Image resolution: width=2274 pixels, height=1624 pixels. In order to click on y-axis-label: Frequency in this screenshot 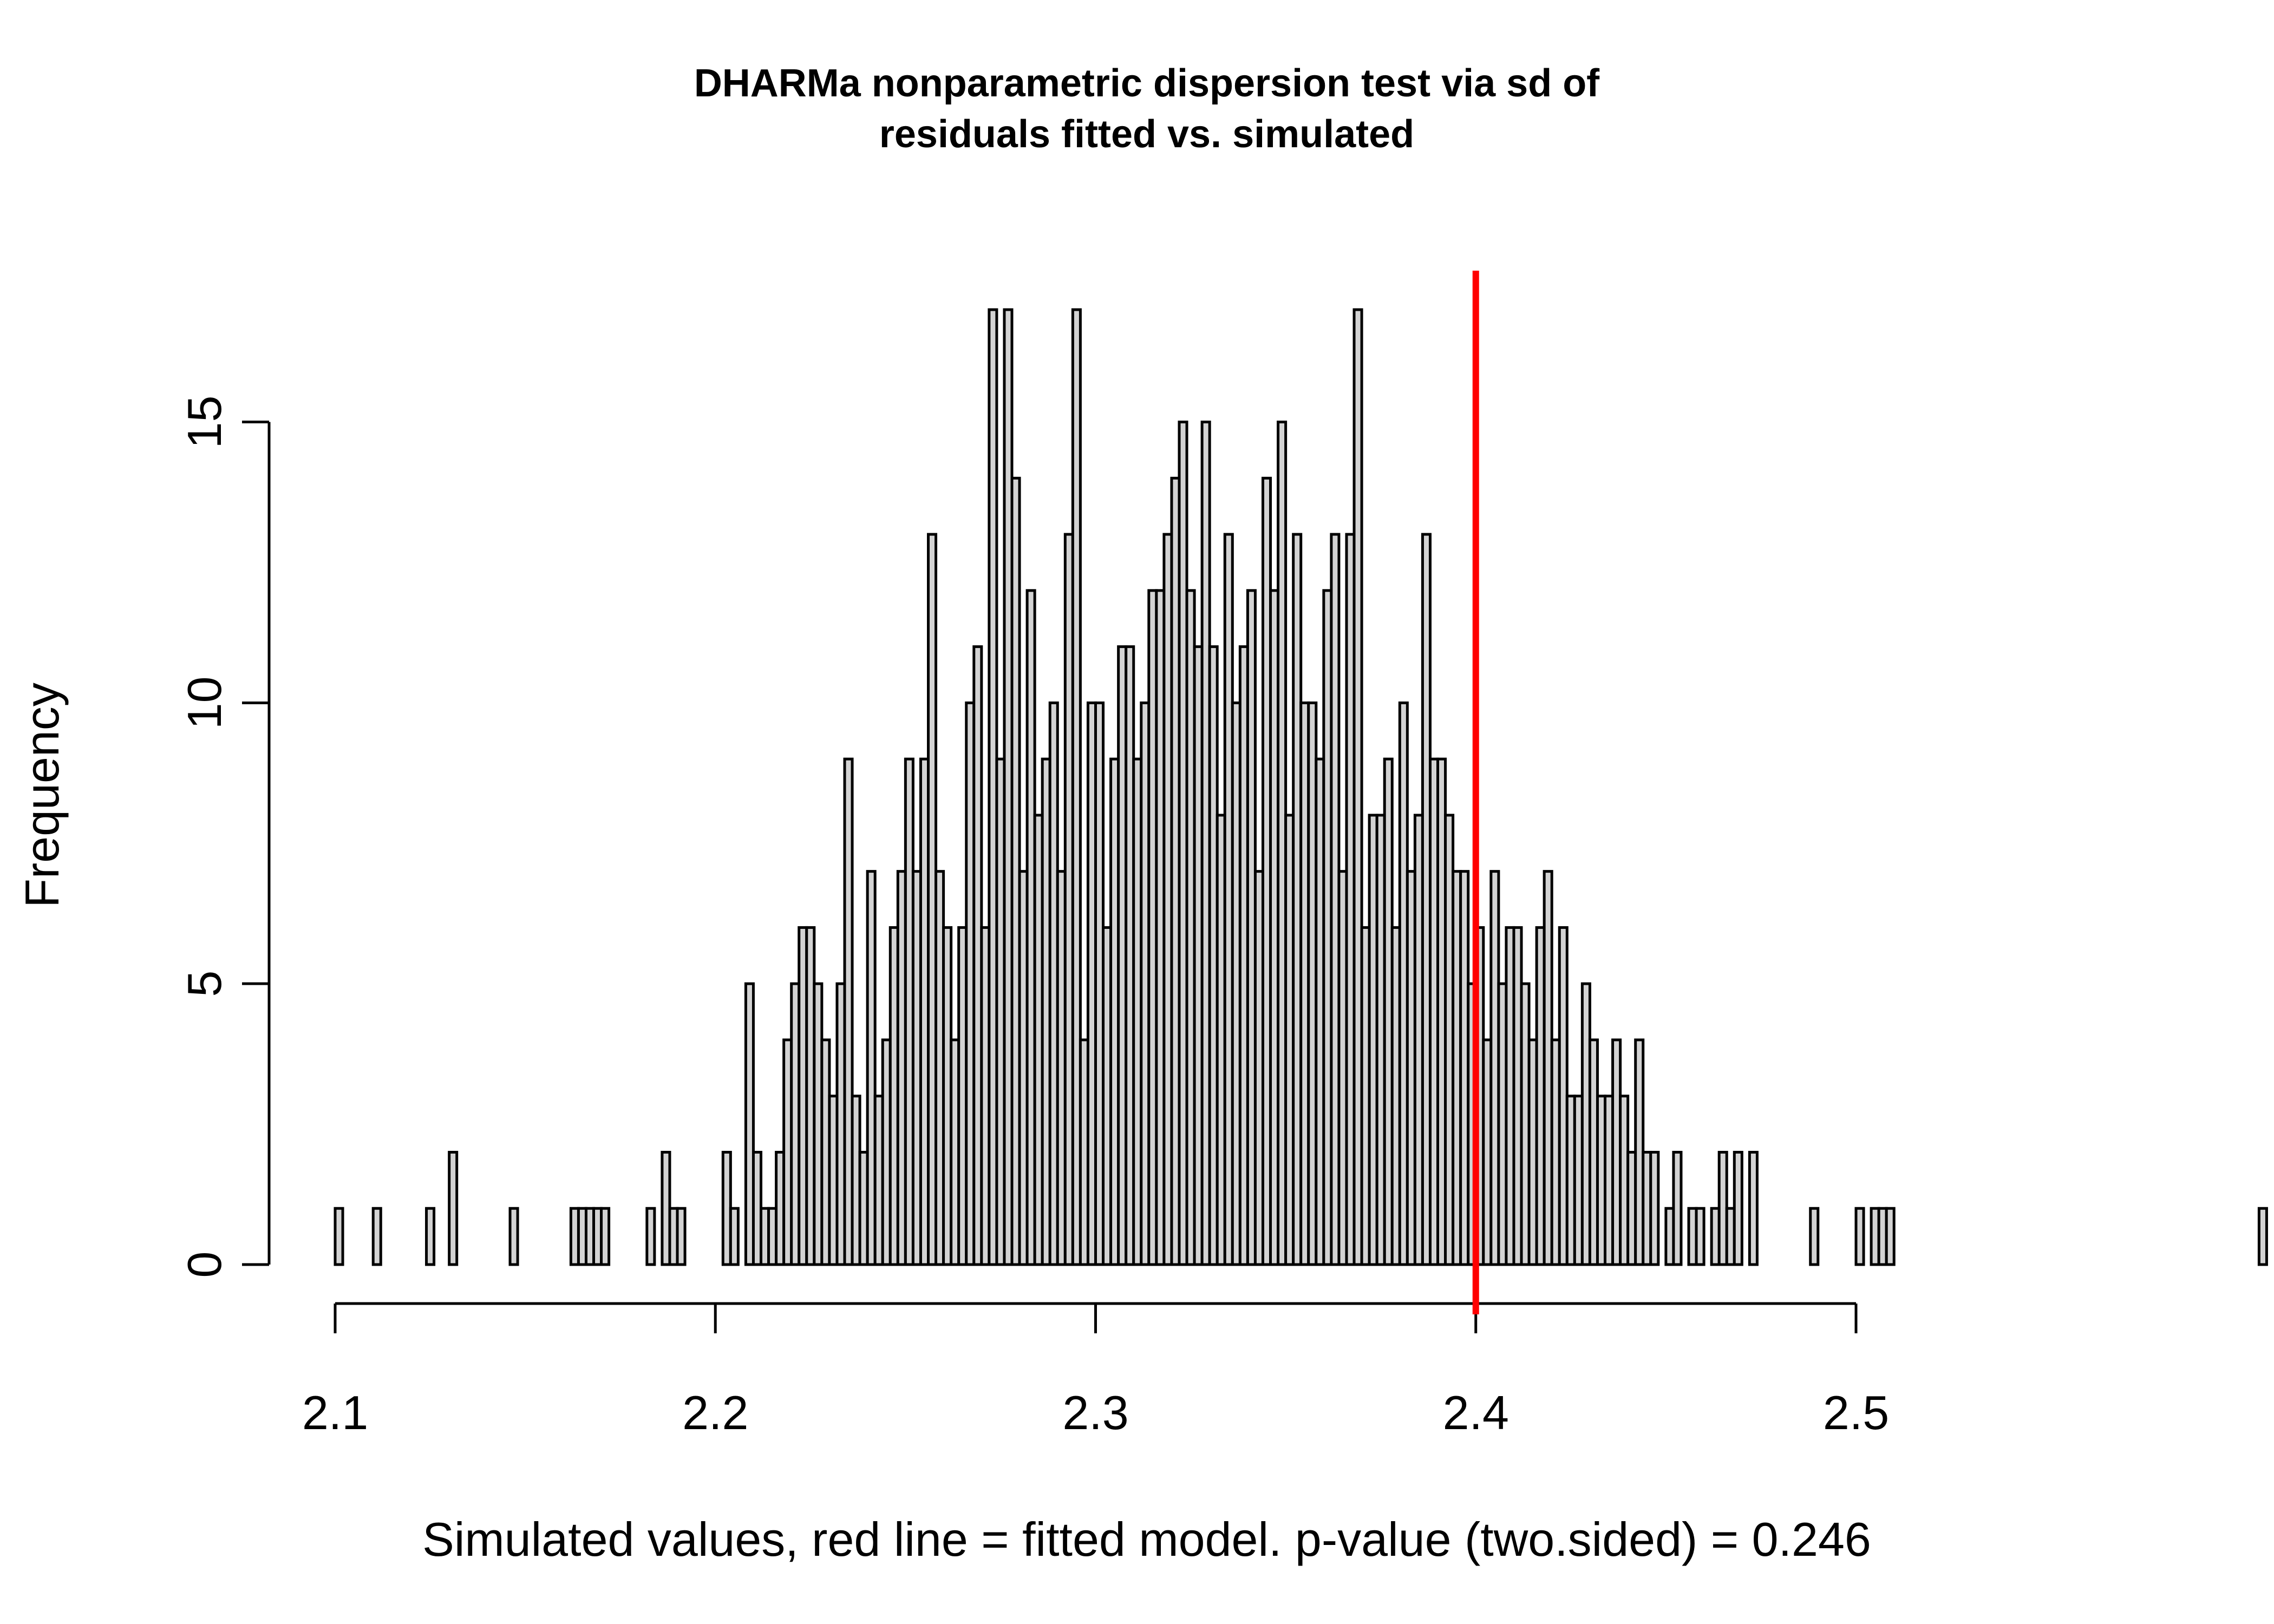, I will do `click(42, 795)`.